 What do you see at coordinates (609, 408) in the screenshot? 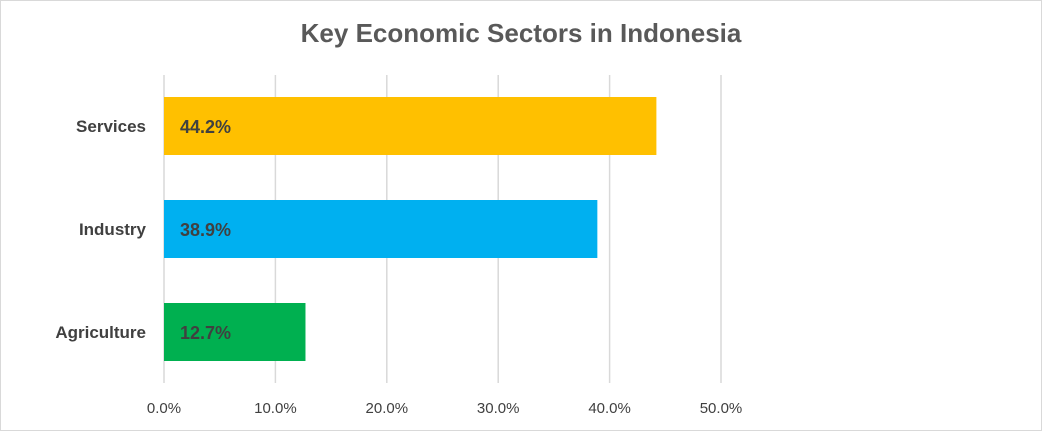
I see `tick-label-4: 40.0%` at bounding box center [609, 408].